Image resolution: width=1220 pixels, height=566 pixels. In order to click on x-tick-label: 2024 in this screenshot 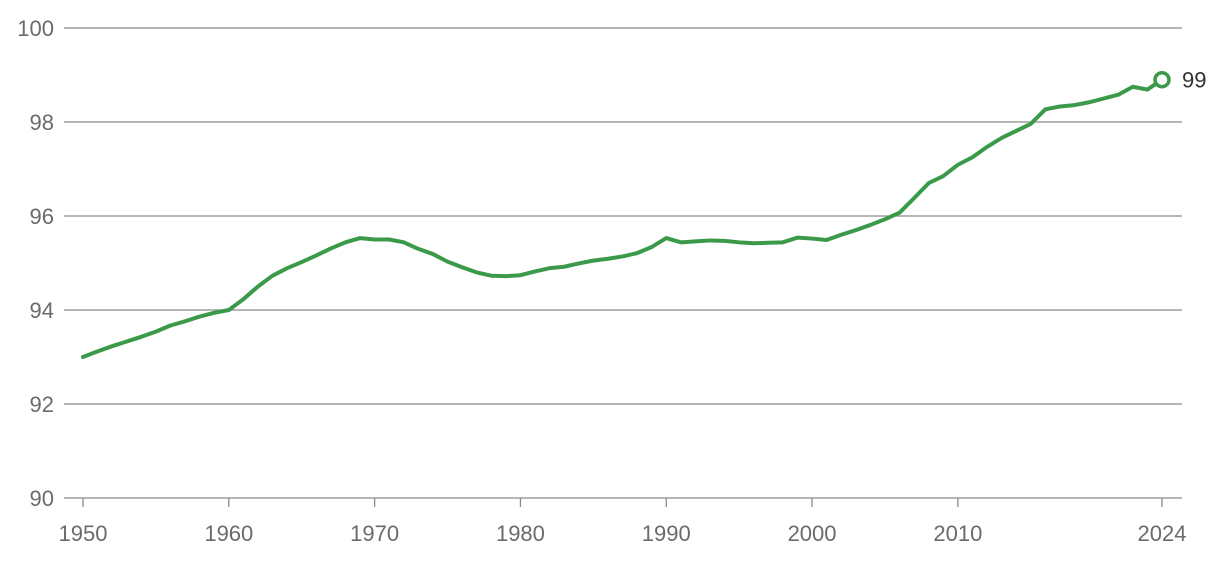, I will do `click(1162, 533)`.